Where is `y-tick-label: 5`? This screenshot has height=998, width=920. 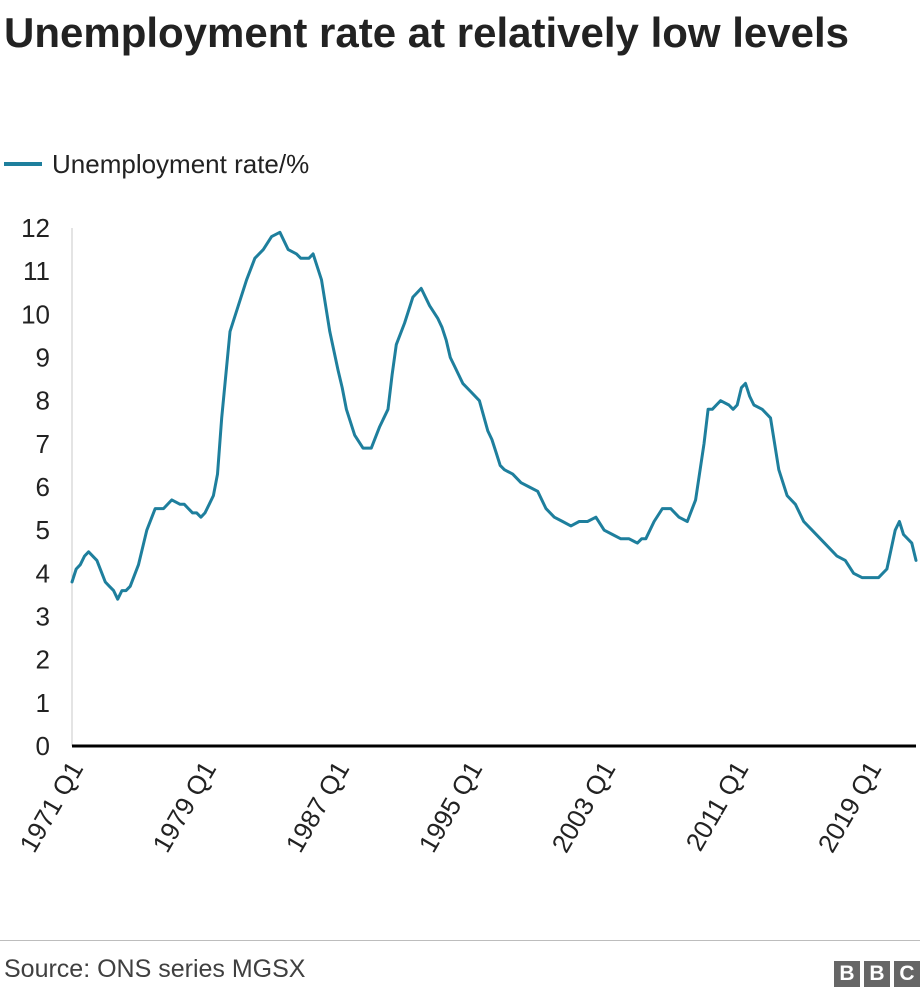
y-tick-label: 5 is located at coordinates (43, 530).